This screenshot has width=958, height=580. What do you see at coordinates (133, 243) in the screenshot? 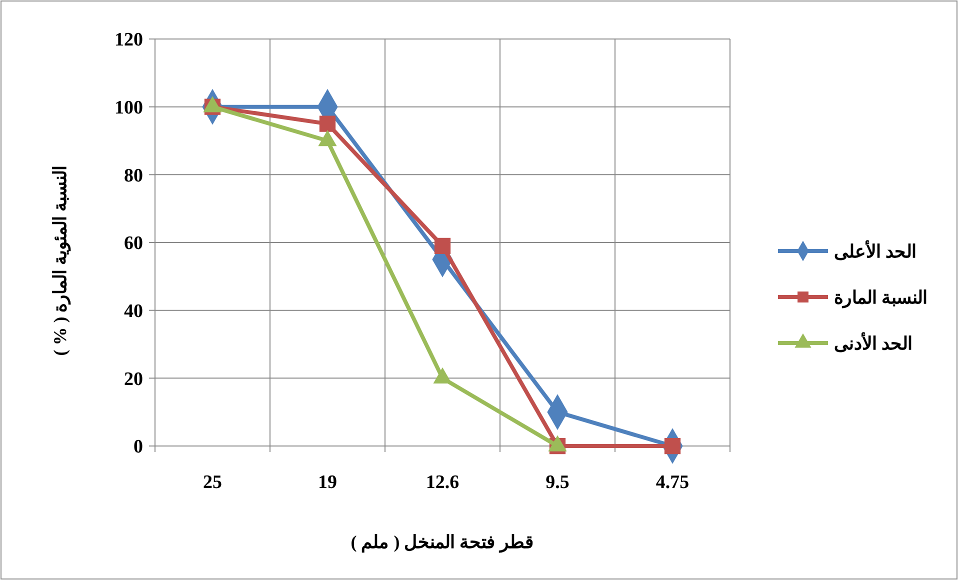
I see `y-tick-label: 60` at bounding box center [133, 243].